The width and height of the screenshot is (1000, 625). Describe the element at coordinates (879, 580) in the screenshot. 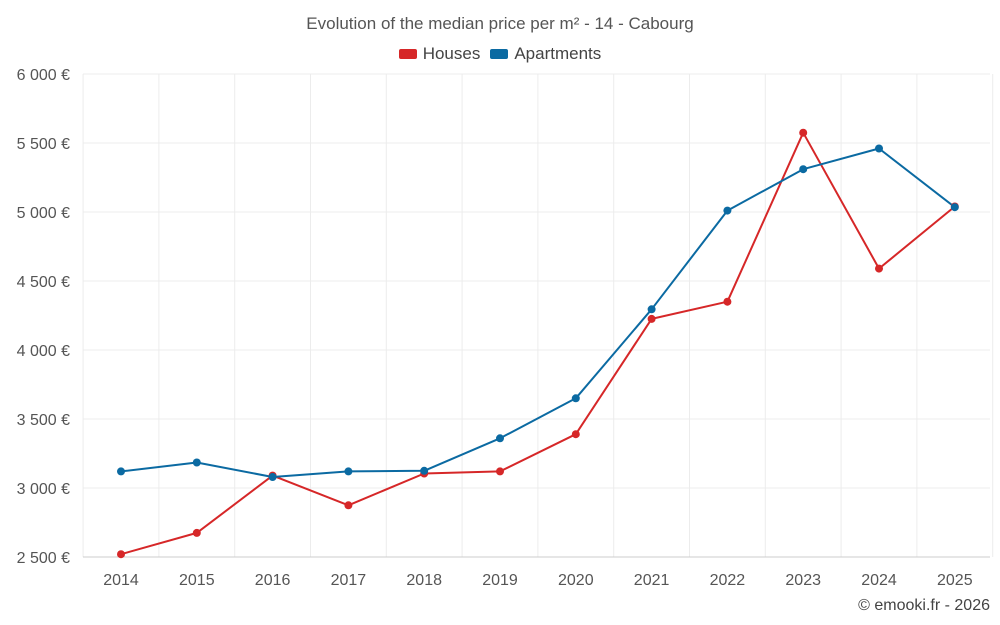

I see `x-tick-label: 2024` at that location.